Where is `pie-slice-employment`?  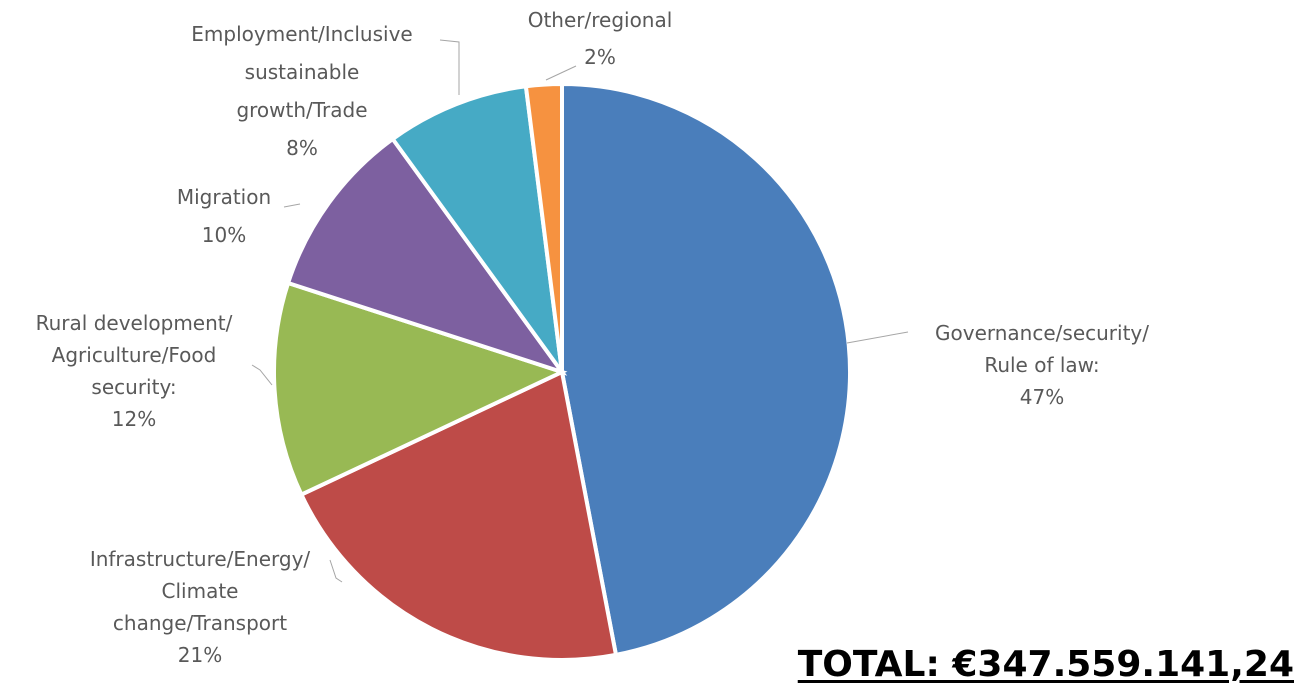
pie-slice-employment is located at coordinates (476, 229).